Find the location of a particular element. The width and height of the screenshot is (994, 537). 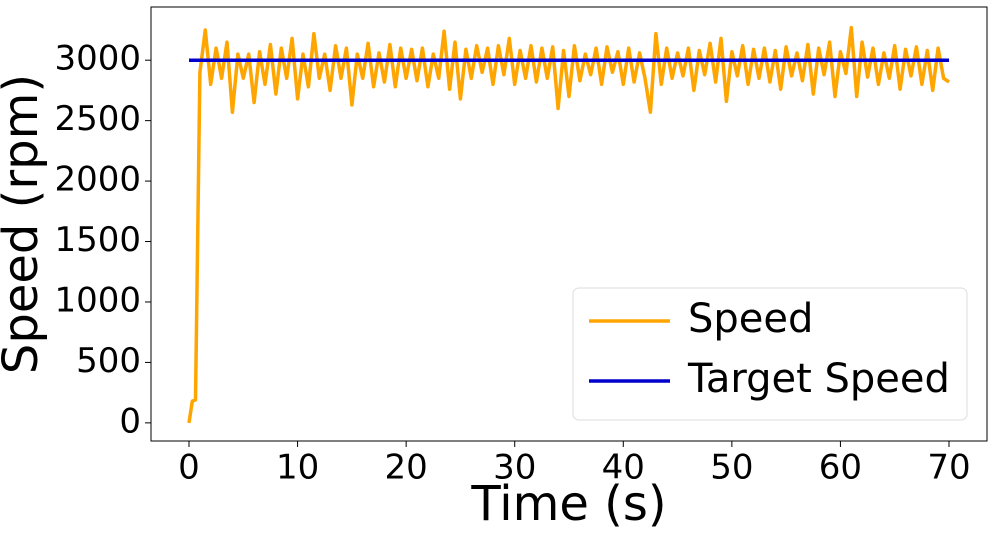

x-tick-label: 0 is located at coordinates (189, 468).